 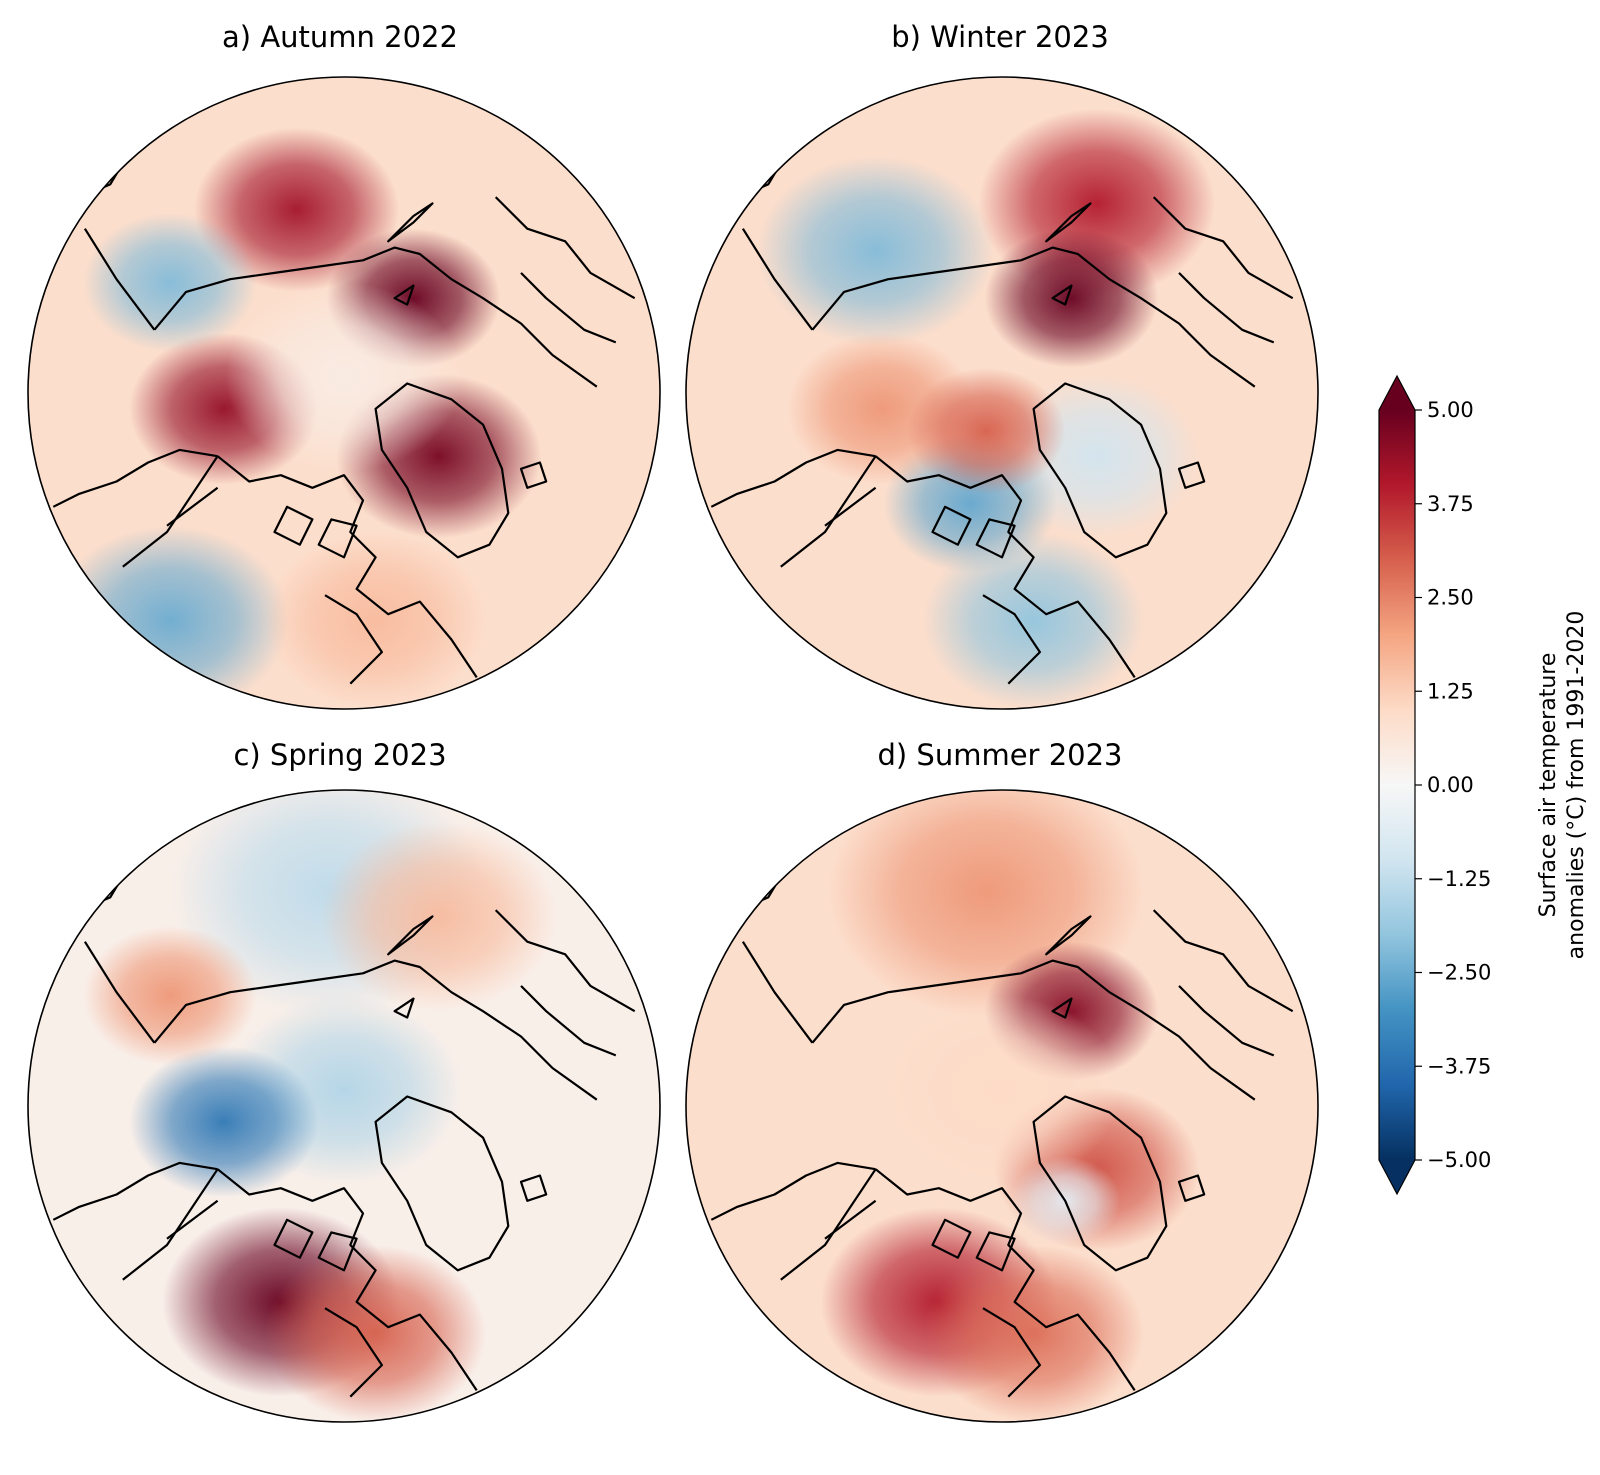 What do you see at coordinates (1459, 1160) in the screenshot?
I see `colorbar-tick-label: −5.00` at bounding box center [1459, 1160].